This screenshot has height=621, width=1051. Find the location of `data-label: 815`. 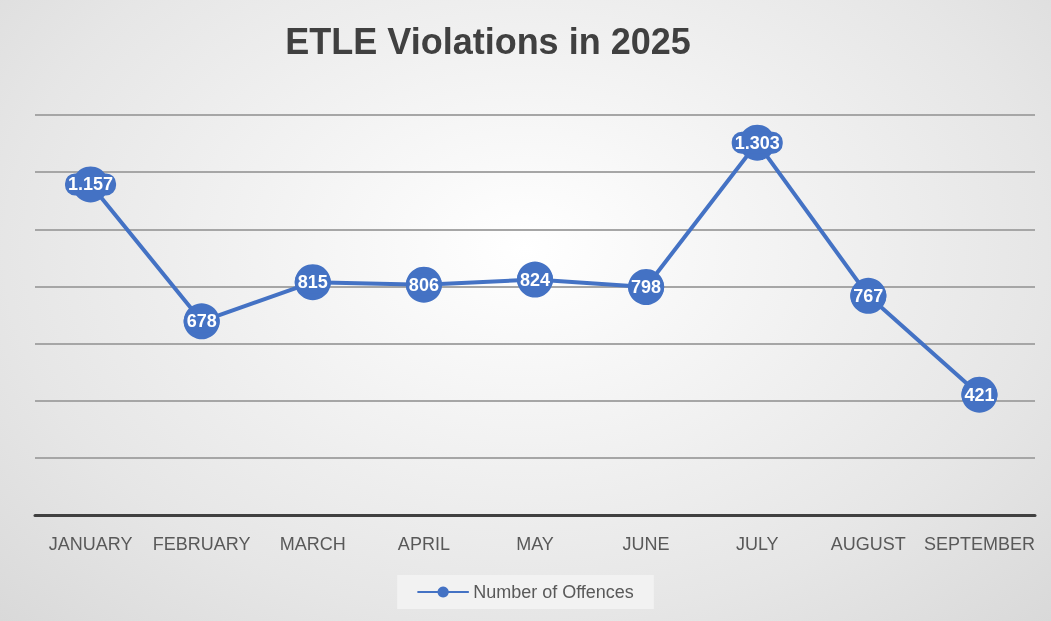

data-label: 815 is located at coordinates (312, 282).